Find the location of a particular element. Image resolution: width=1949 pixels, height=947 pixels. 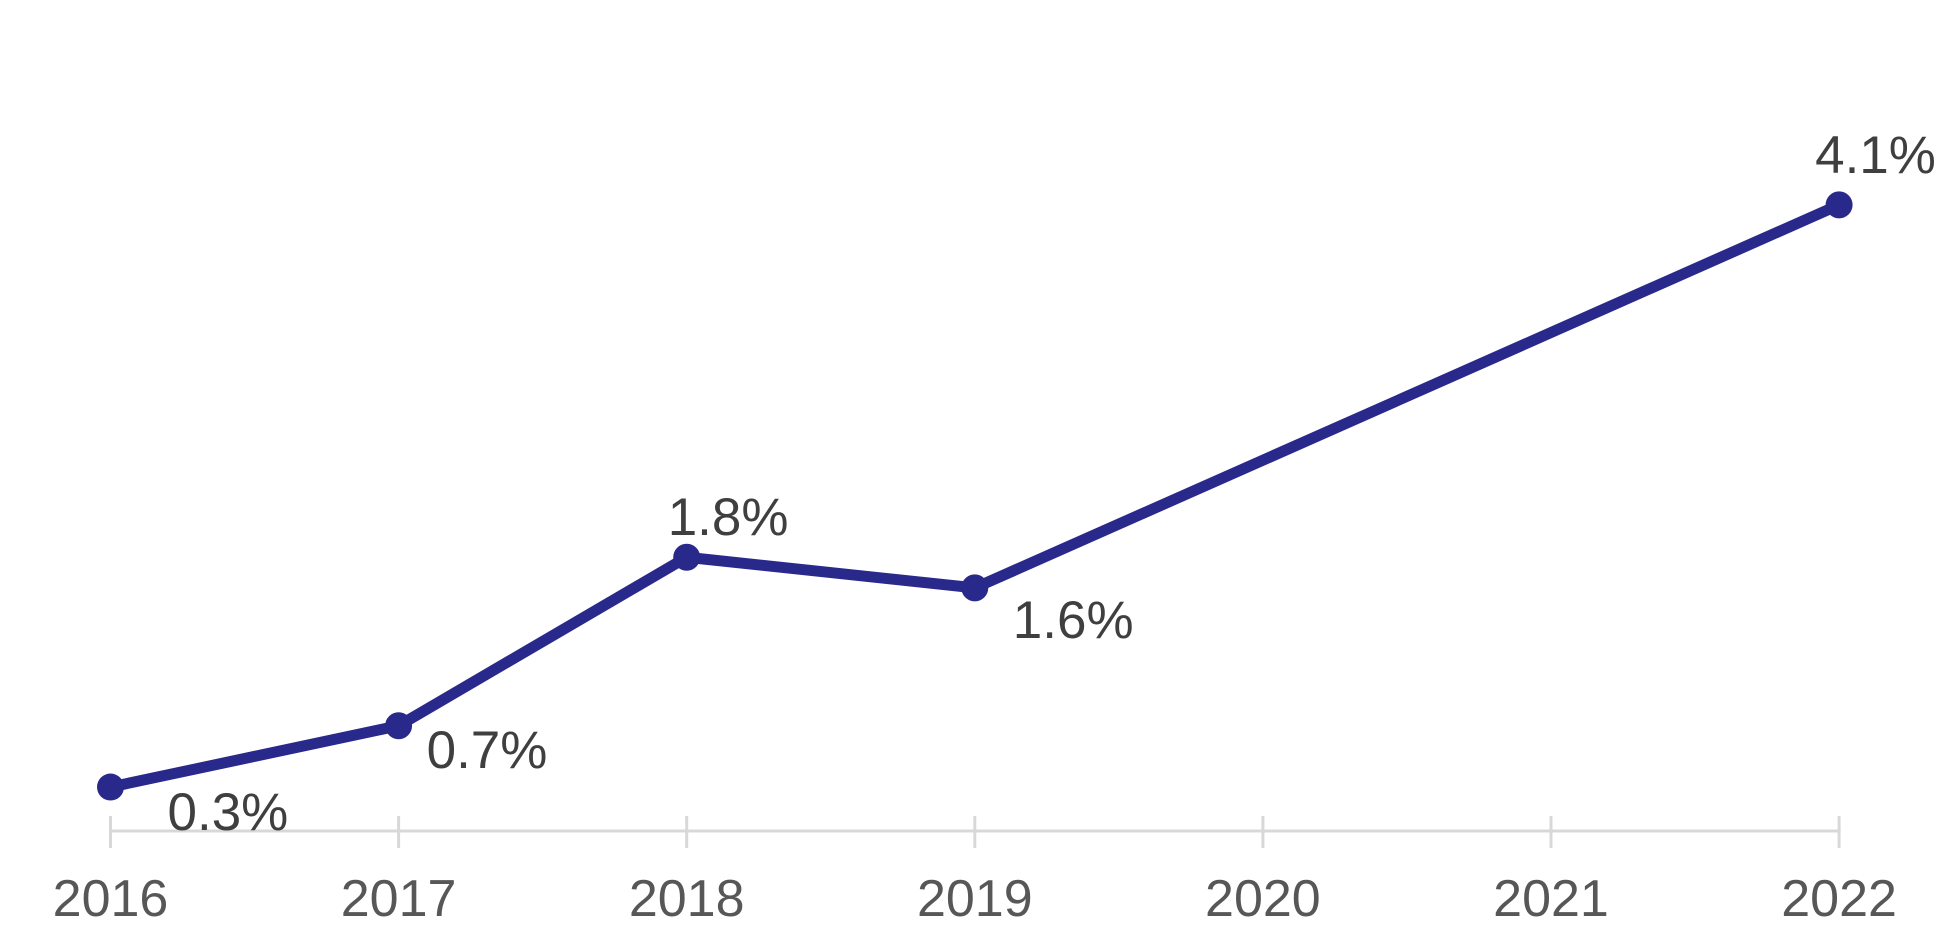

x-axis-label-2016: 2016 is located at coordinates (111, 899).